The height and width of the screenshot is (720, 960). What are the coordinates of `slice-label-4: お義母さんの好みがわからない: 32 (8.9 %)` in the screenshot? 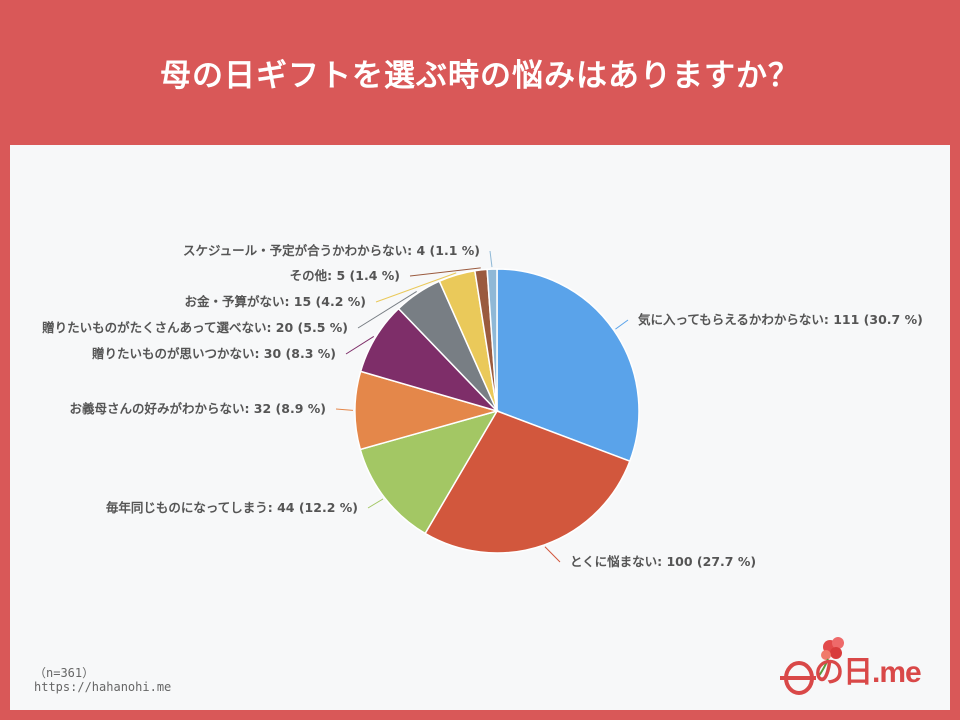 It's located at (197, 408).